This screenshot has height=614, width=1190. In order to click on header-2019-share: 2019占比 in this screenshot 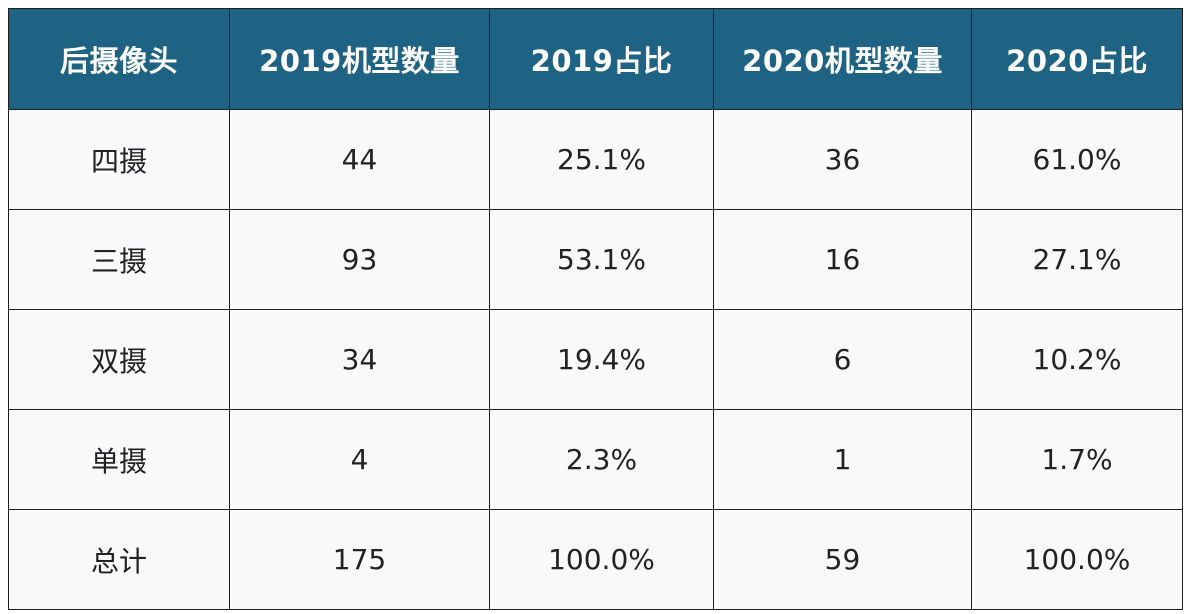, I will do `click(601, 59)`.